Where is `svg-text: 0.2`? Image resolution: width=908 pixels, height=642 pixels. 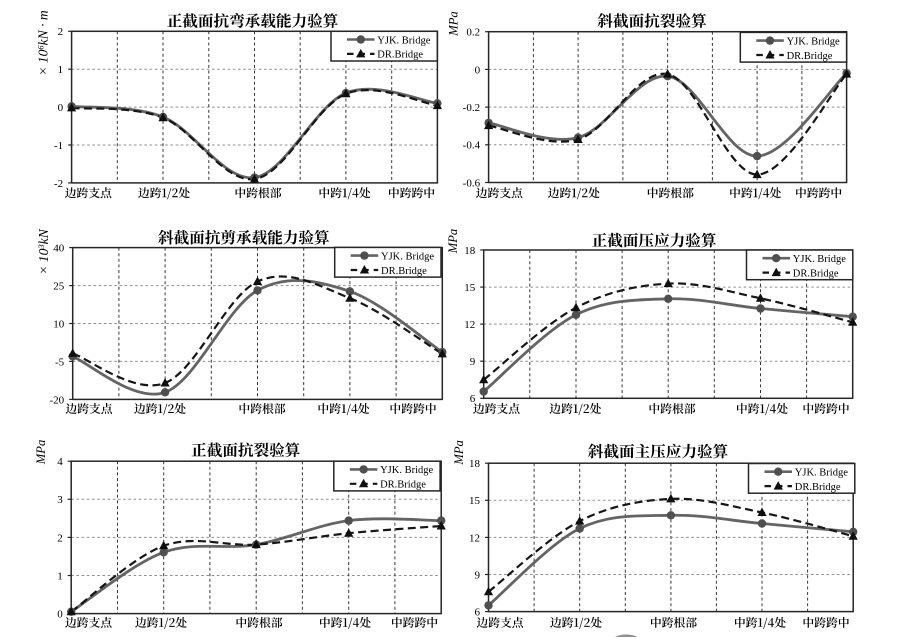
svg-text: 0.2 is located at coordinates (473, 33).